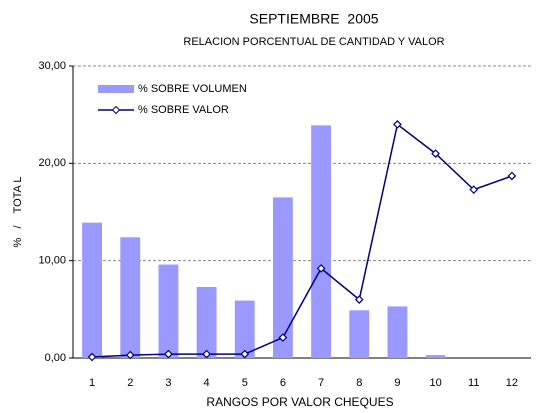 This screenshot has height=413, width=538. I want to click on x-tick-label: 11, so click(473, 383).